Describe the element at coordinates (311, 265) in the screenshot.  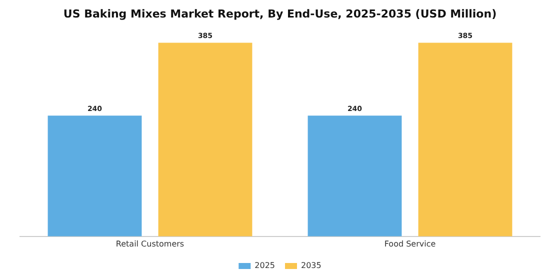
I see `legend-label: 2035` at that location.